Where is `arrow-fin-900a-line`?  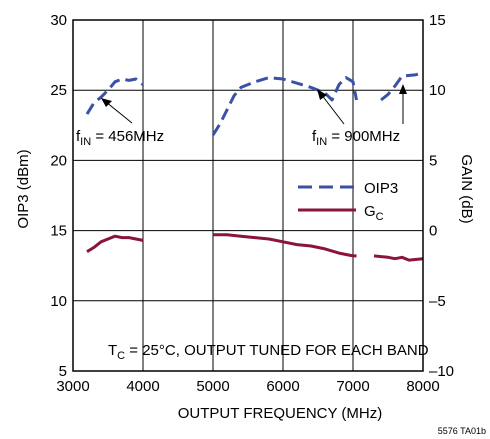
arrow-fin-900a-line is located at coordinates (332, 109).